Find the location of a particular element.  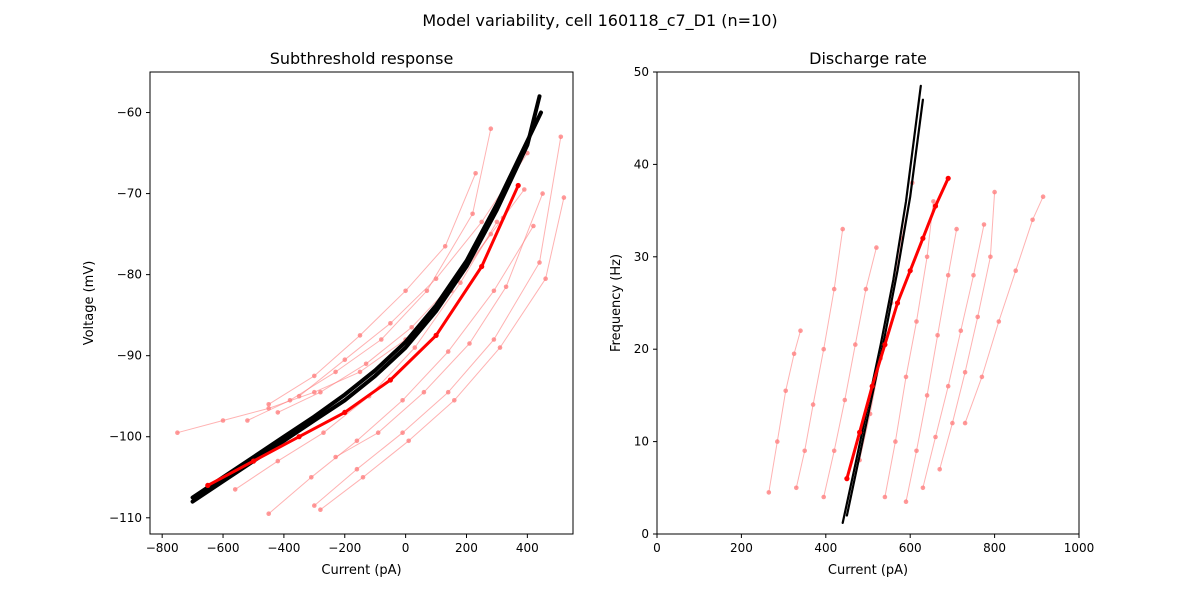

discharge-y-tick-label: 20 is located at coordinates (641, 349).